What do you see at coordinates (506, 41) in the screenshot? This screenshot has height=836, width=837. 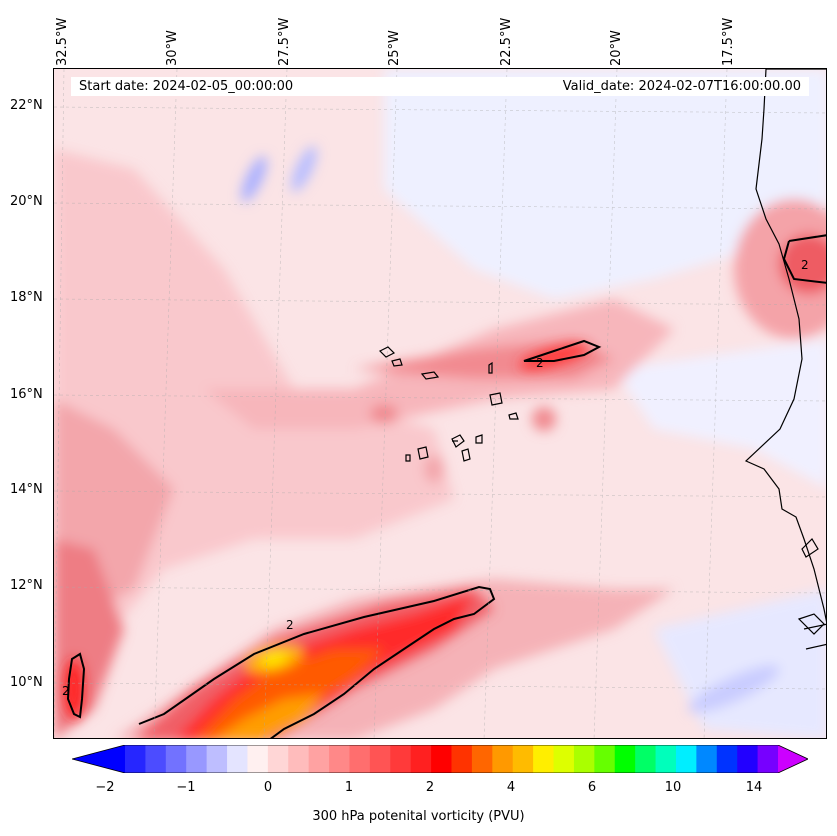 I see `longitude-label: 22.5°W` at bounding box center [506, 41].